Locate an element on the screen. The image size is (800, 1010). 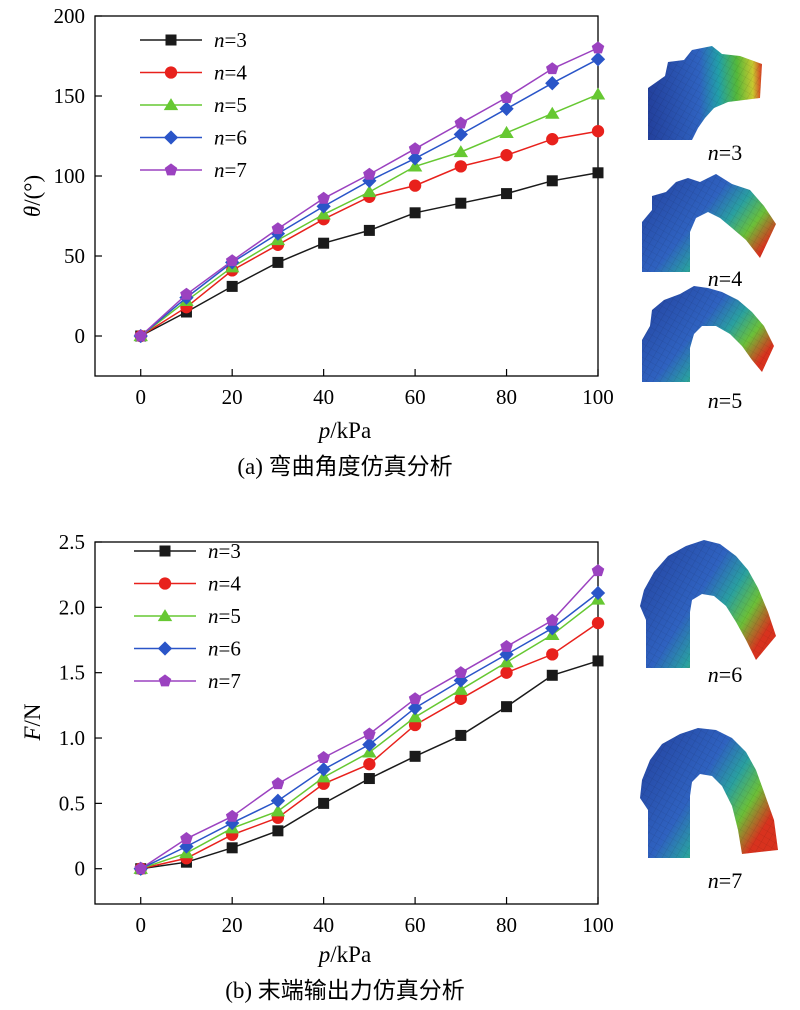
legend-label-value: =7 is located at coordinates (230, 681).